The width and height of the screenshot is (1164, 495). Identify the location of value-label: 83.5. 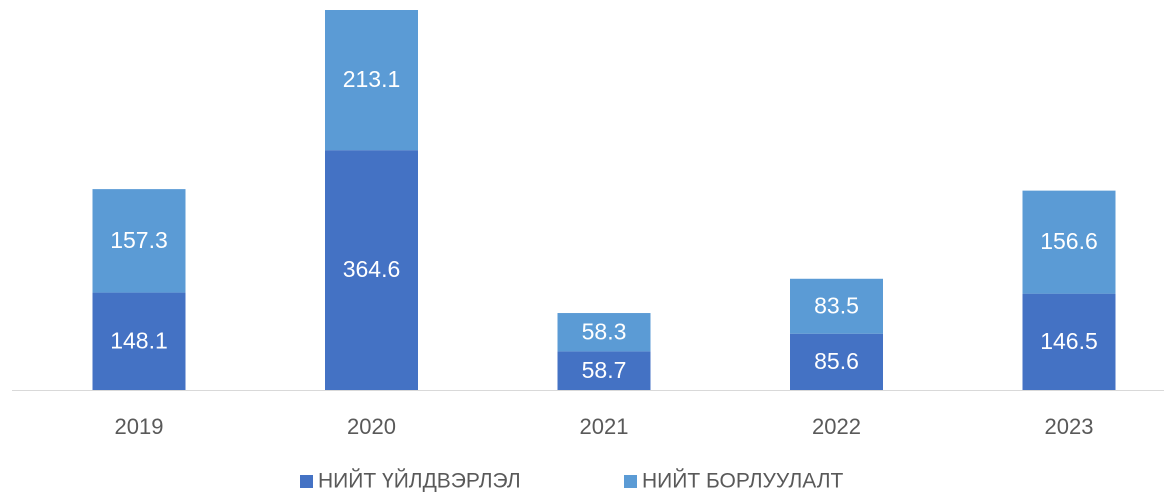
(836, 305).